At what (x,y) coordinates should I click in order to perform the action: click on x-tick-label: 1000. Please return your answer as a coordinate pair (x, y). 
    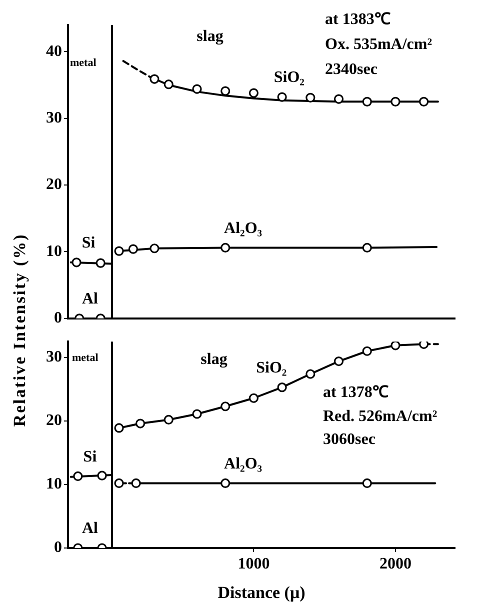
    Looking at the image, I should click on (254, 564).